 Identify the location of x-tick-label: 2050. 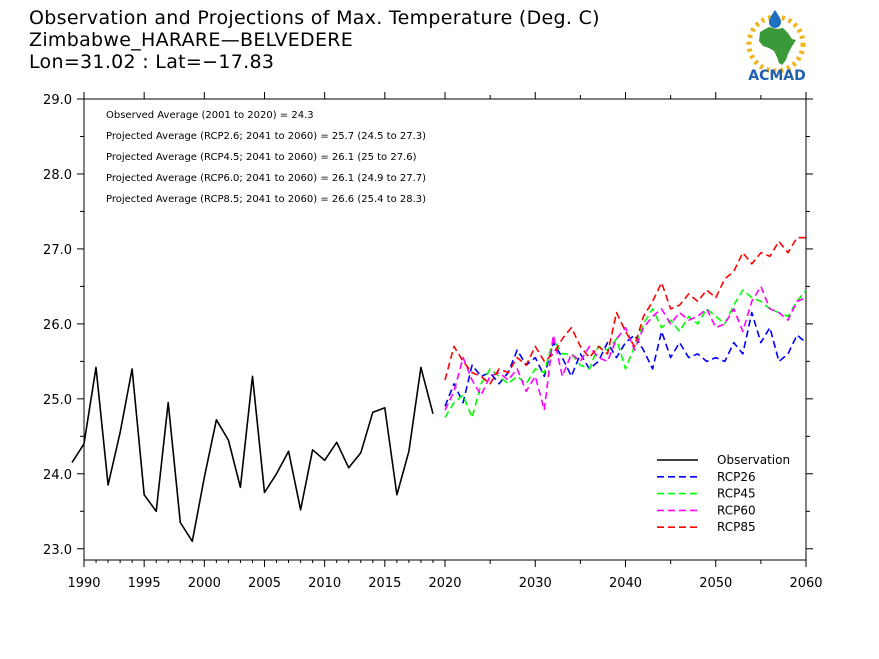
(715, 583).